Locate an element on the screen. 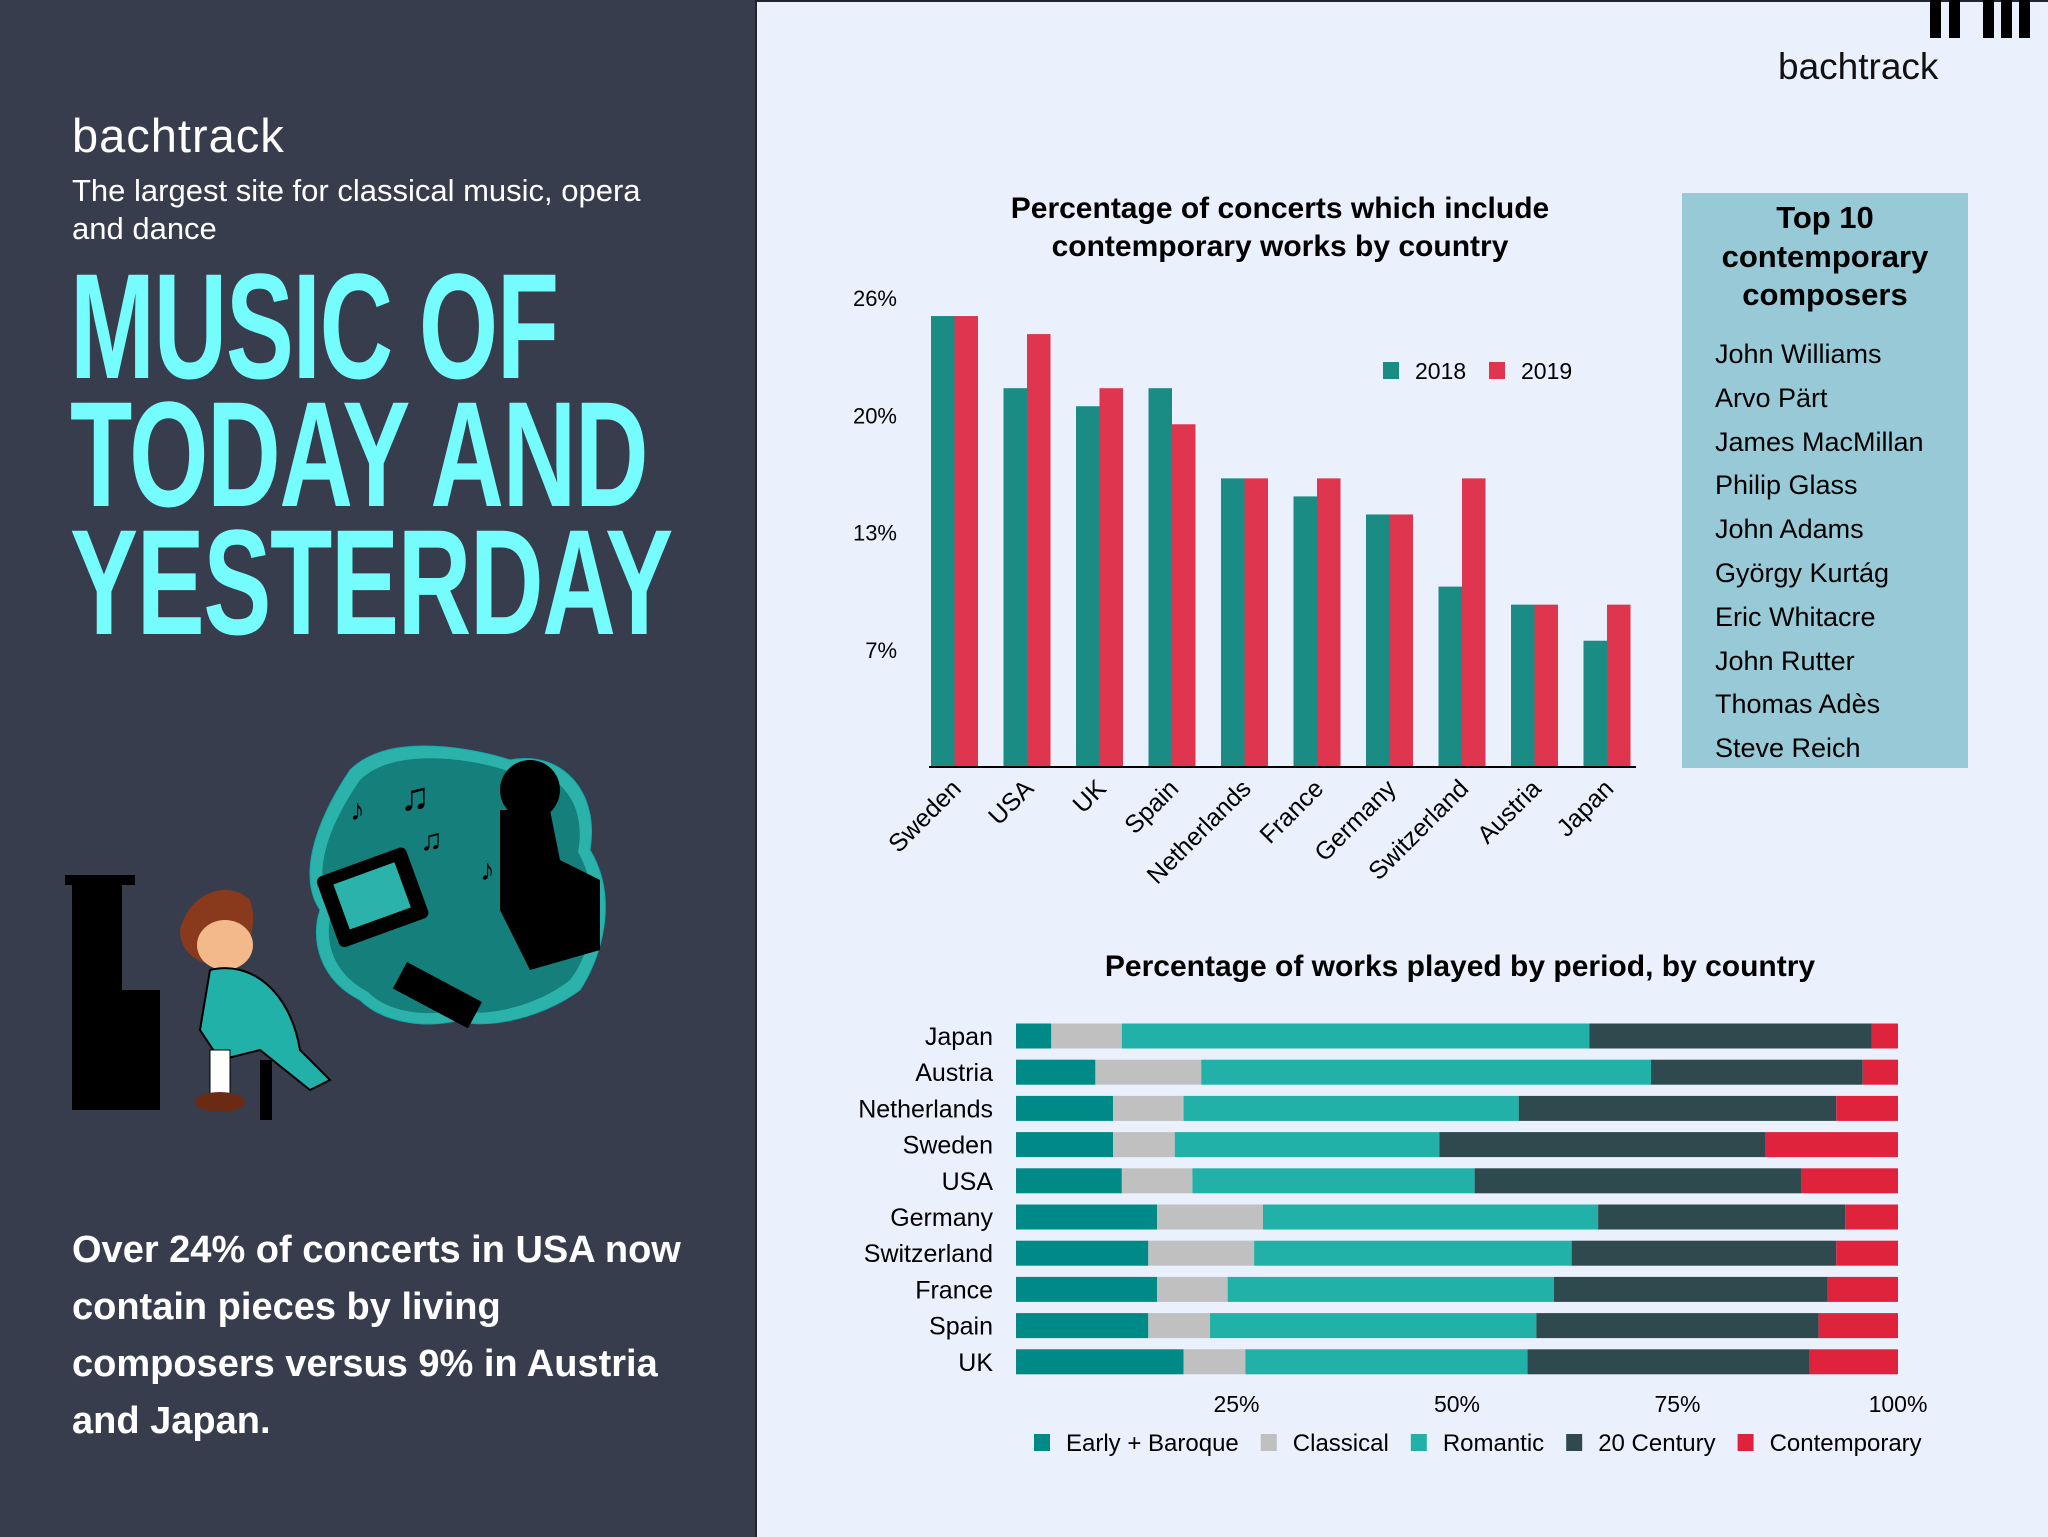 Image resolution: width=2048 pixels, height=1537 pixels. segment-contemporary-japan is located at coordinates (1885, 1036).